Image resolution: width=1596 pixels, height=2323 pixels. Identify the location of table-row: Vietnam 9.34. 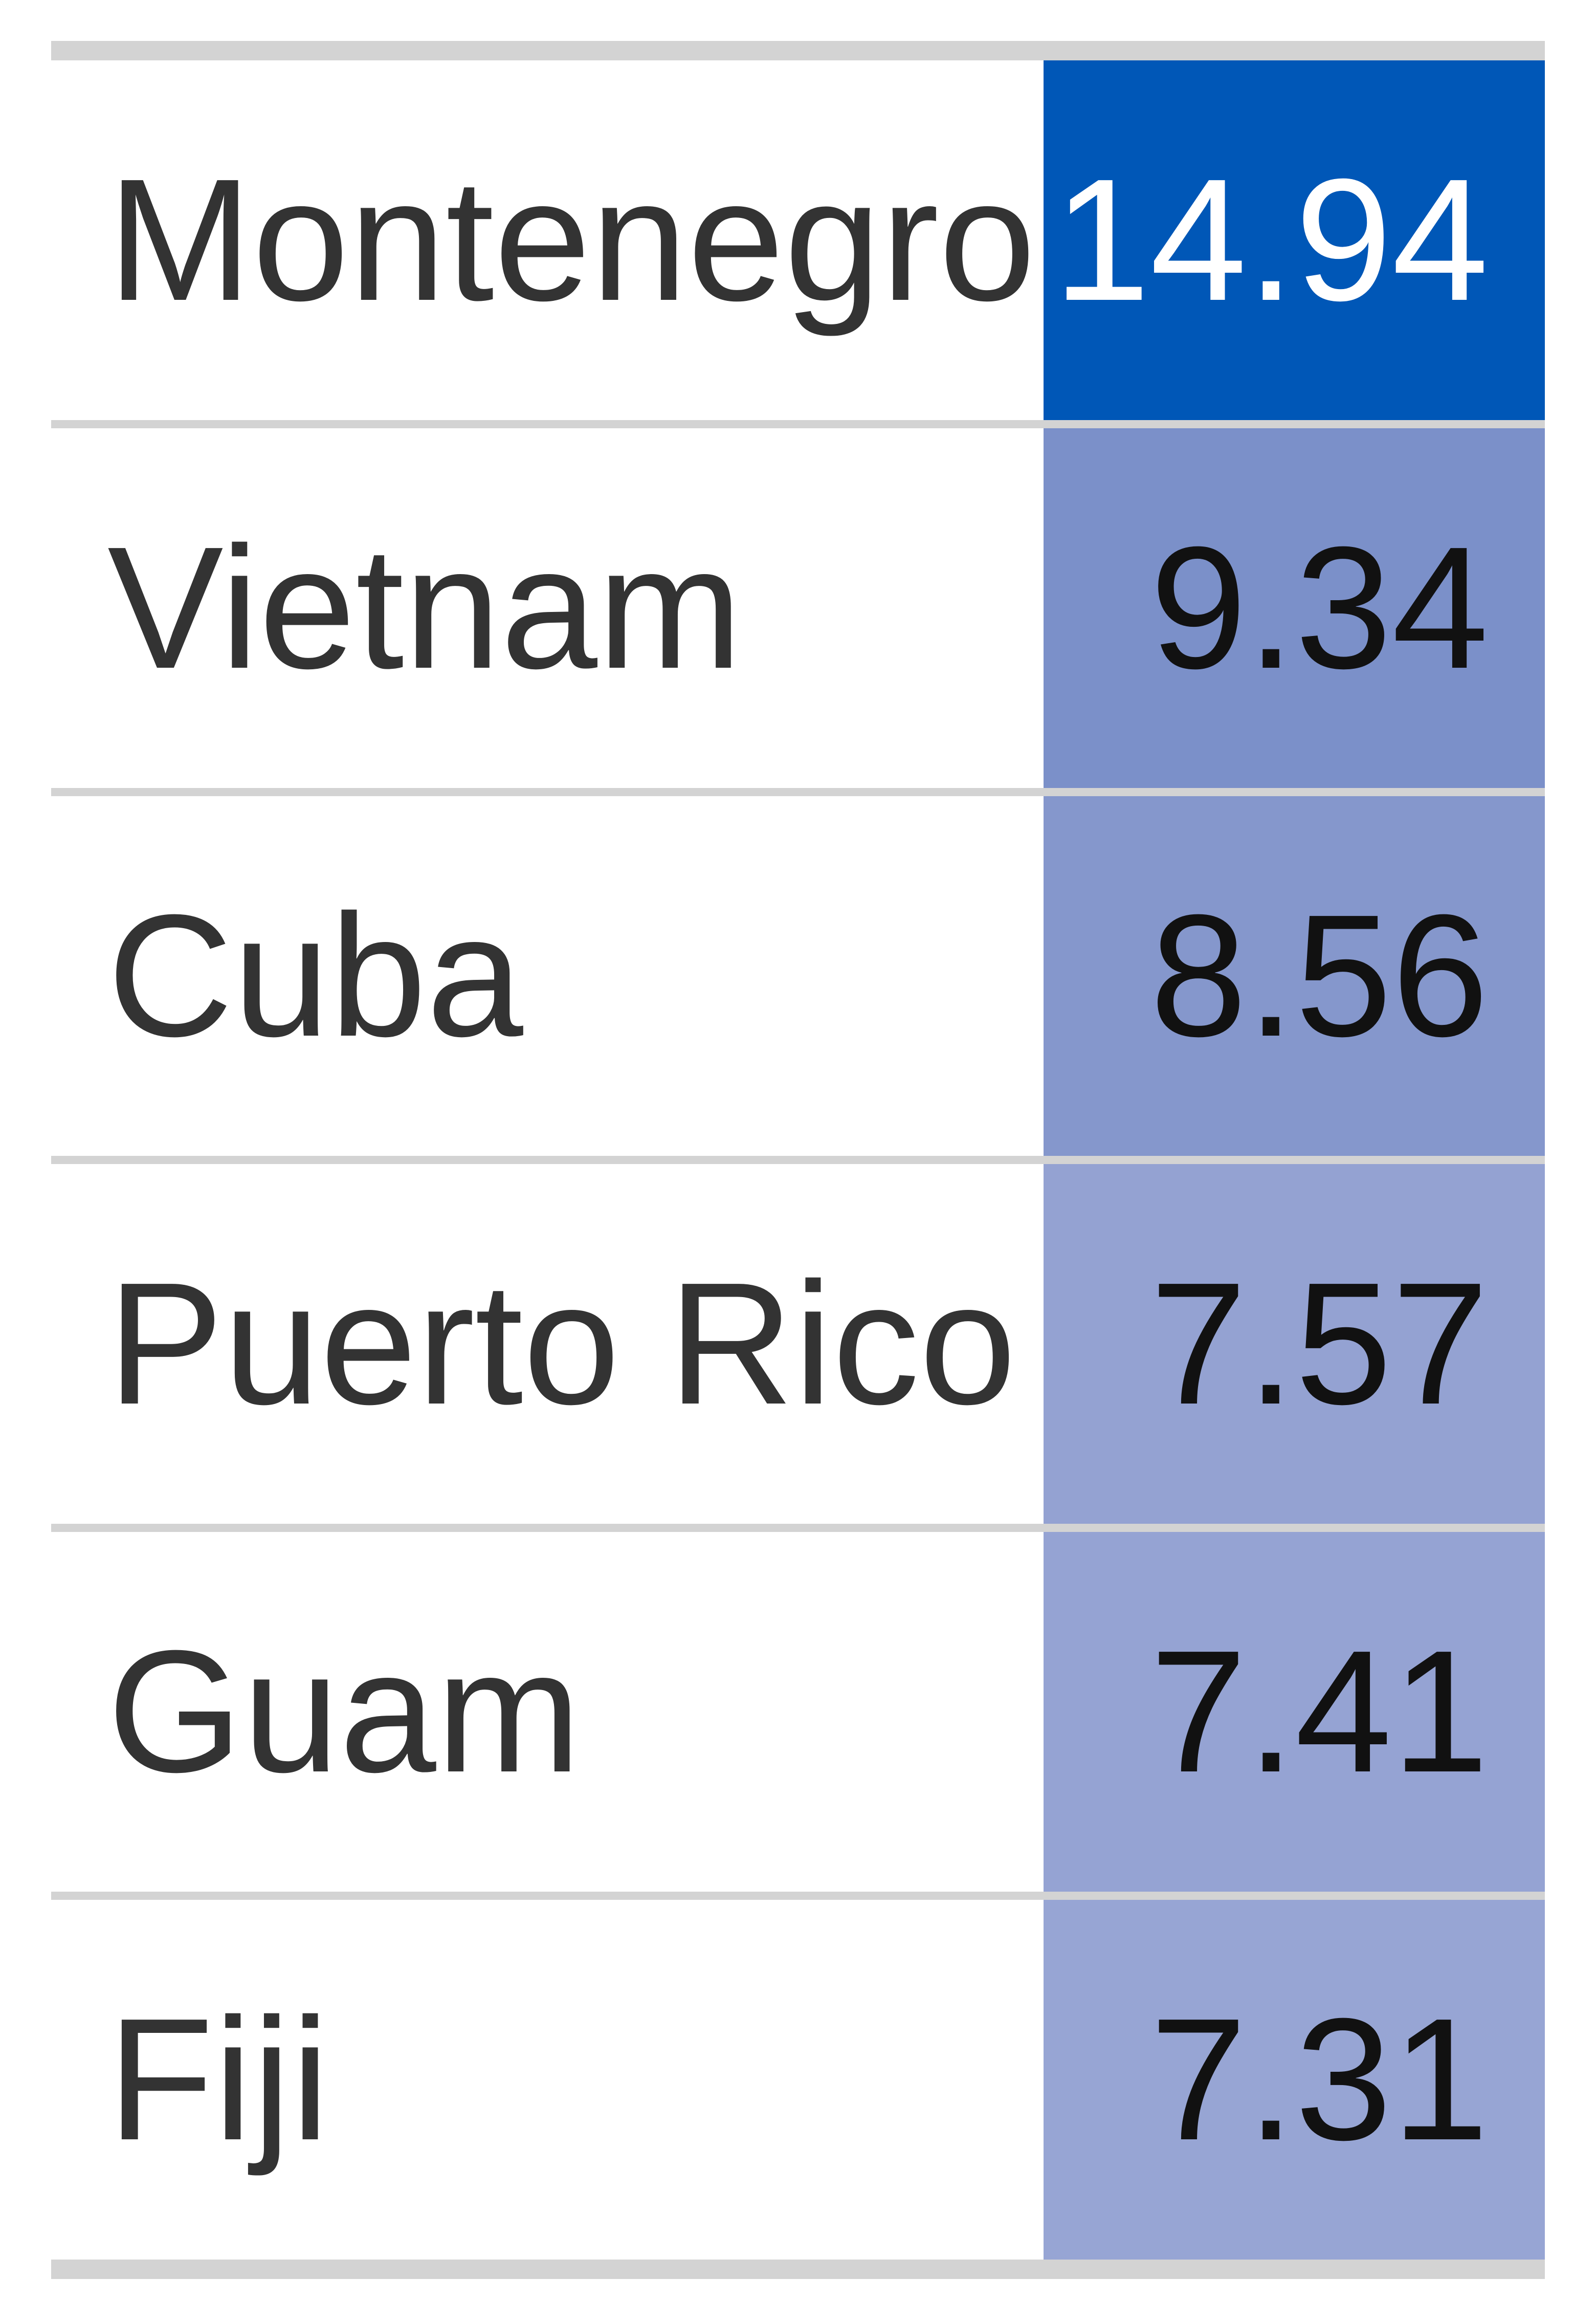
(798, 612).